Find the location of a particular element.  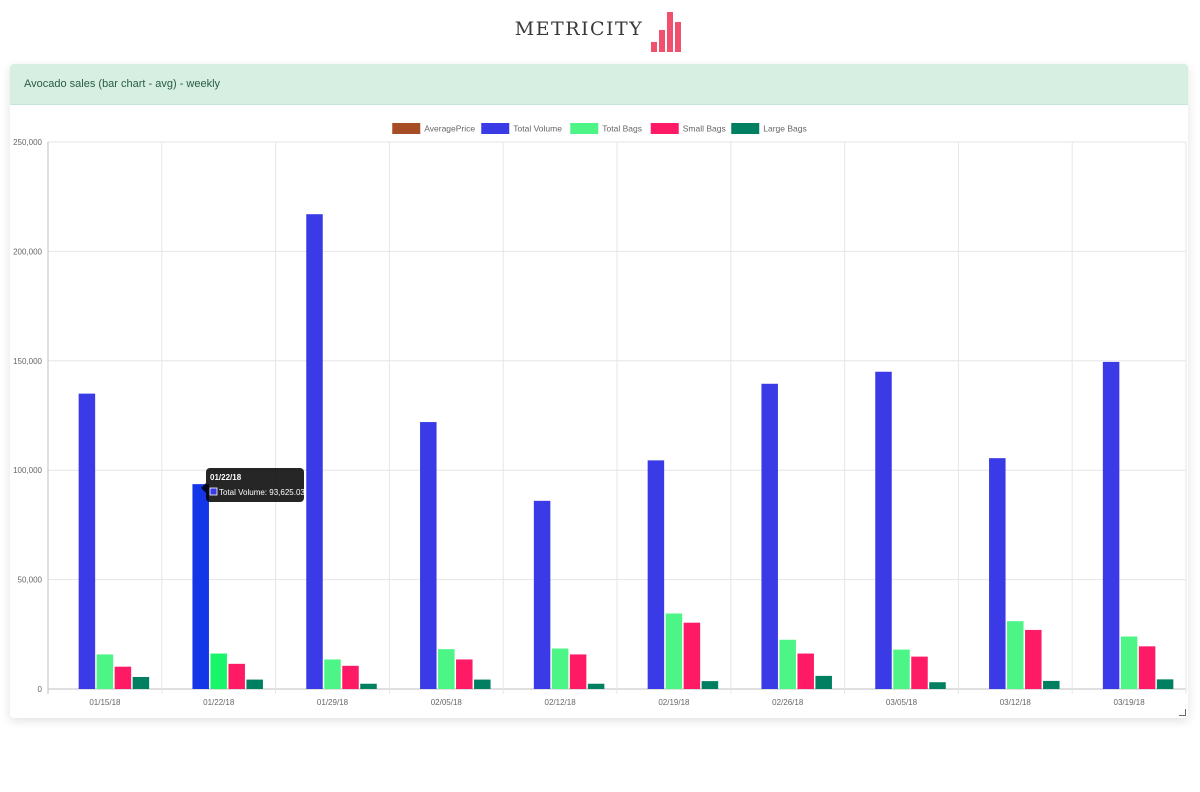

y-tick-label: 250,000 is located at coordinates (27, 142).